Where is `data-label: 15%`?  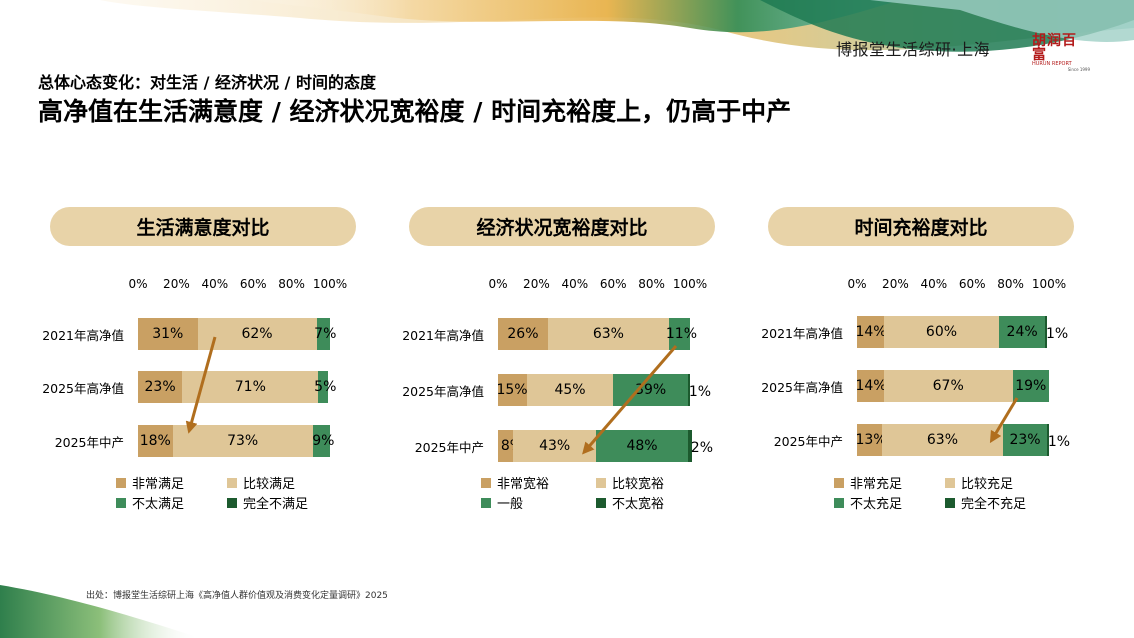 data-label: 15% is located at coordinates (512, 390).